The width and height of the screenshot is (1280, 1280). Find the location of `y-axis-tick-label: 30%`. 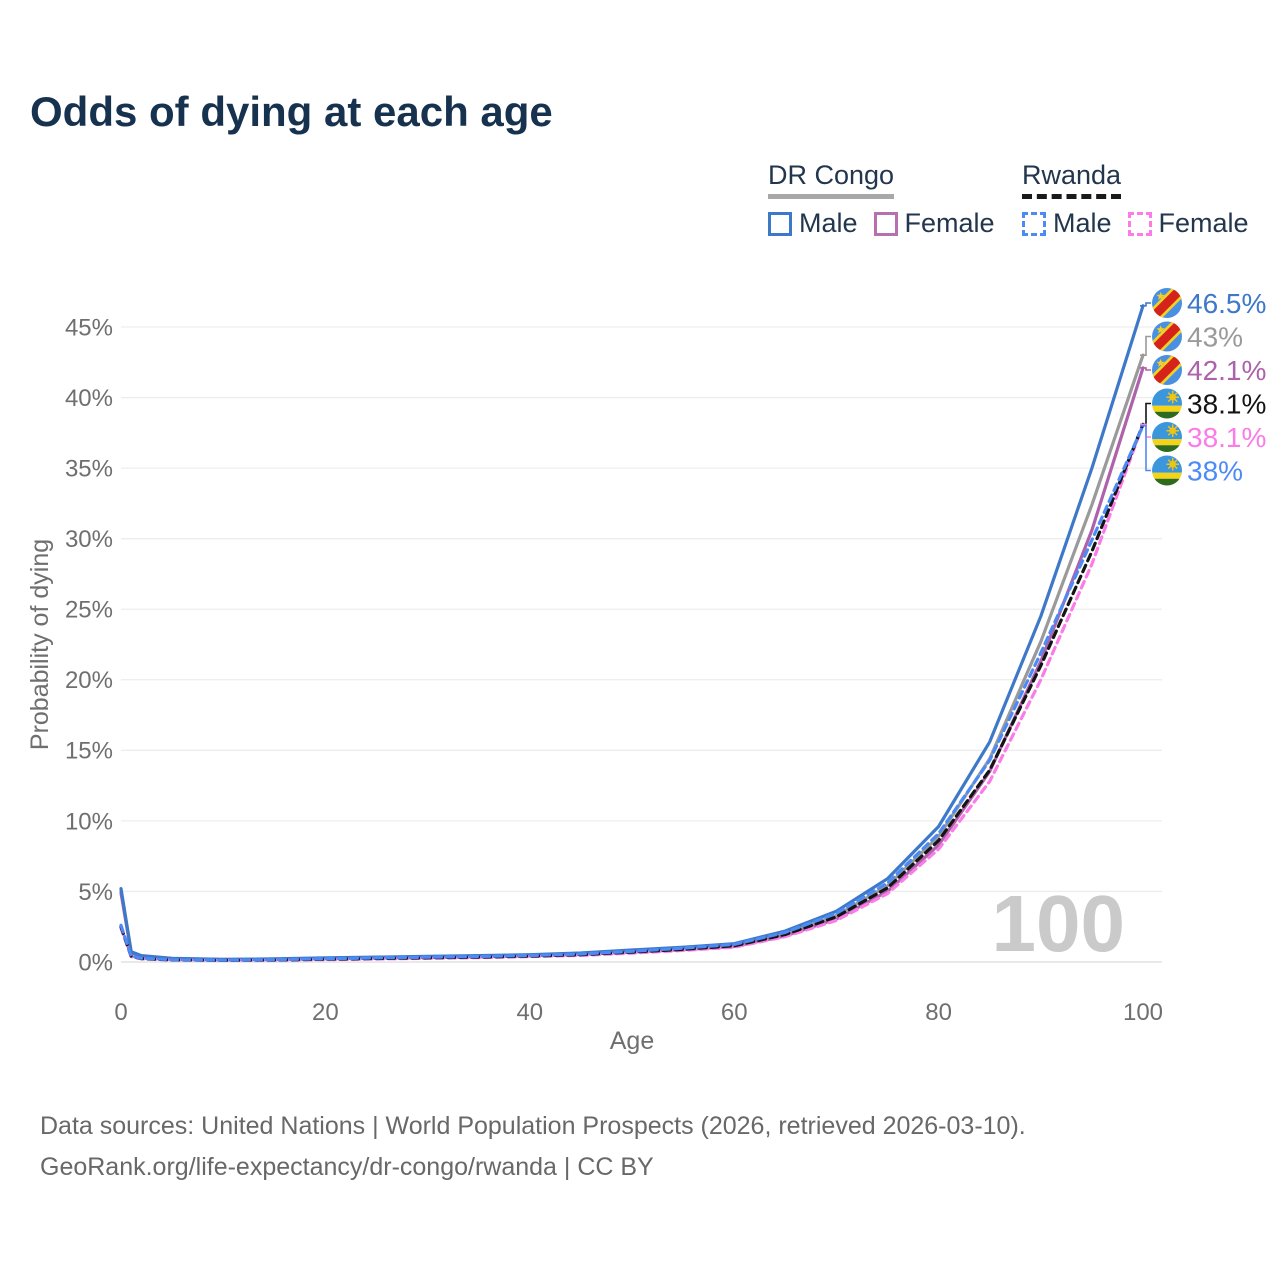

y-axis-tick-label: 30% is located at coordinates (89, 539).